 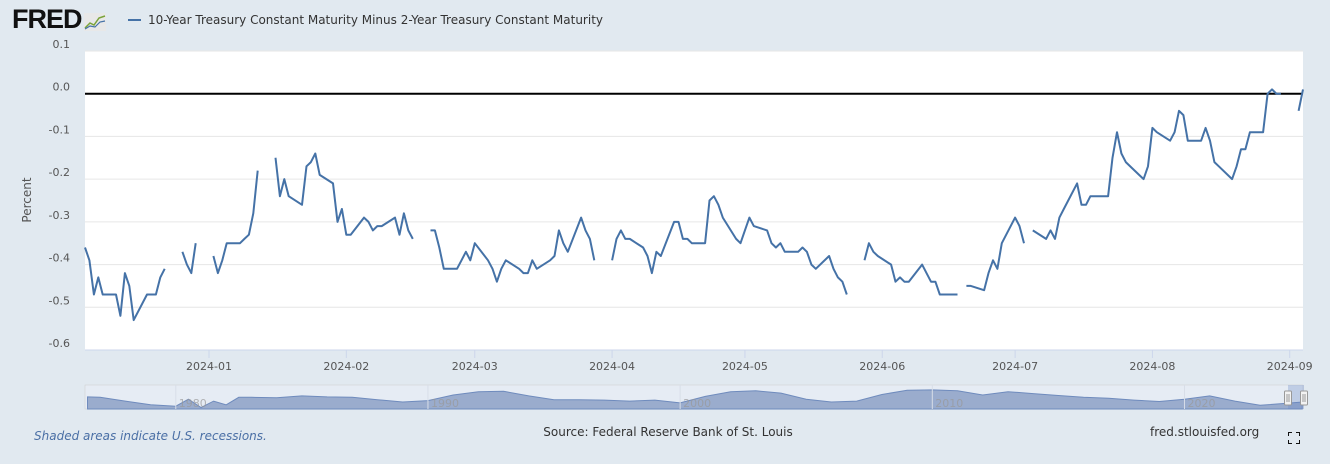 What do you see at coordinates (445, 403) in the screenshot?
I see `navigator-tick-label: 1990` at bounding box center [445, 403].